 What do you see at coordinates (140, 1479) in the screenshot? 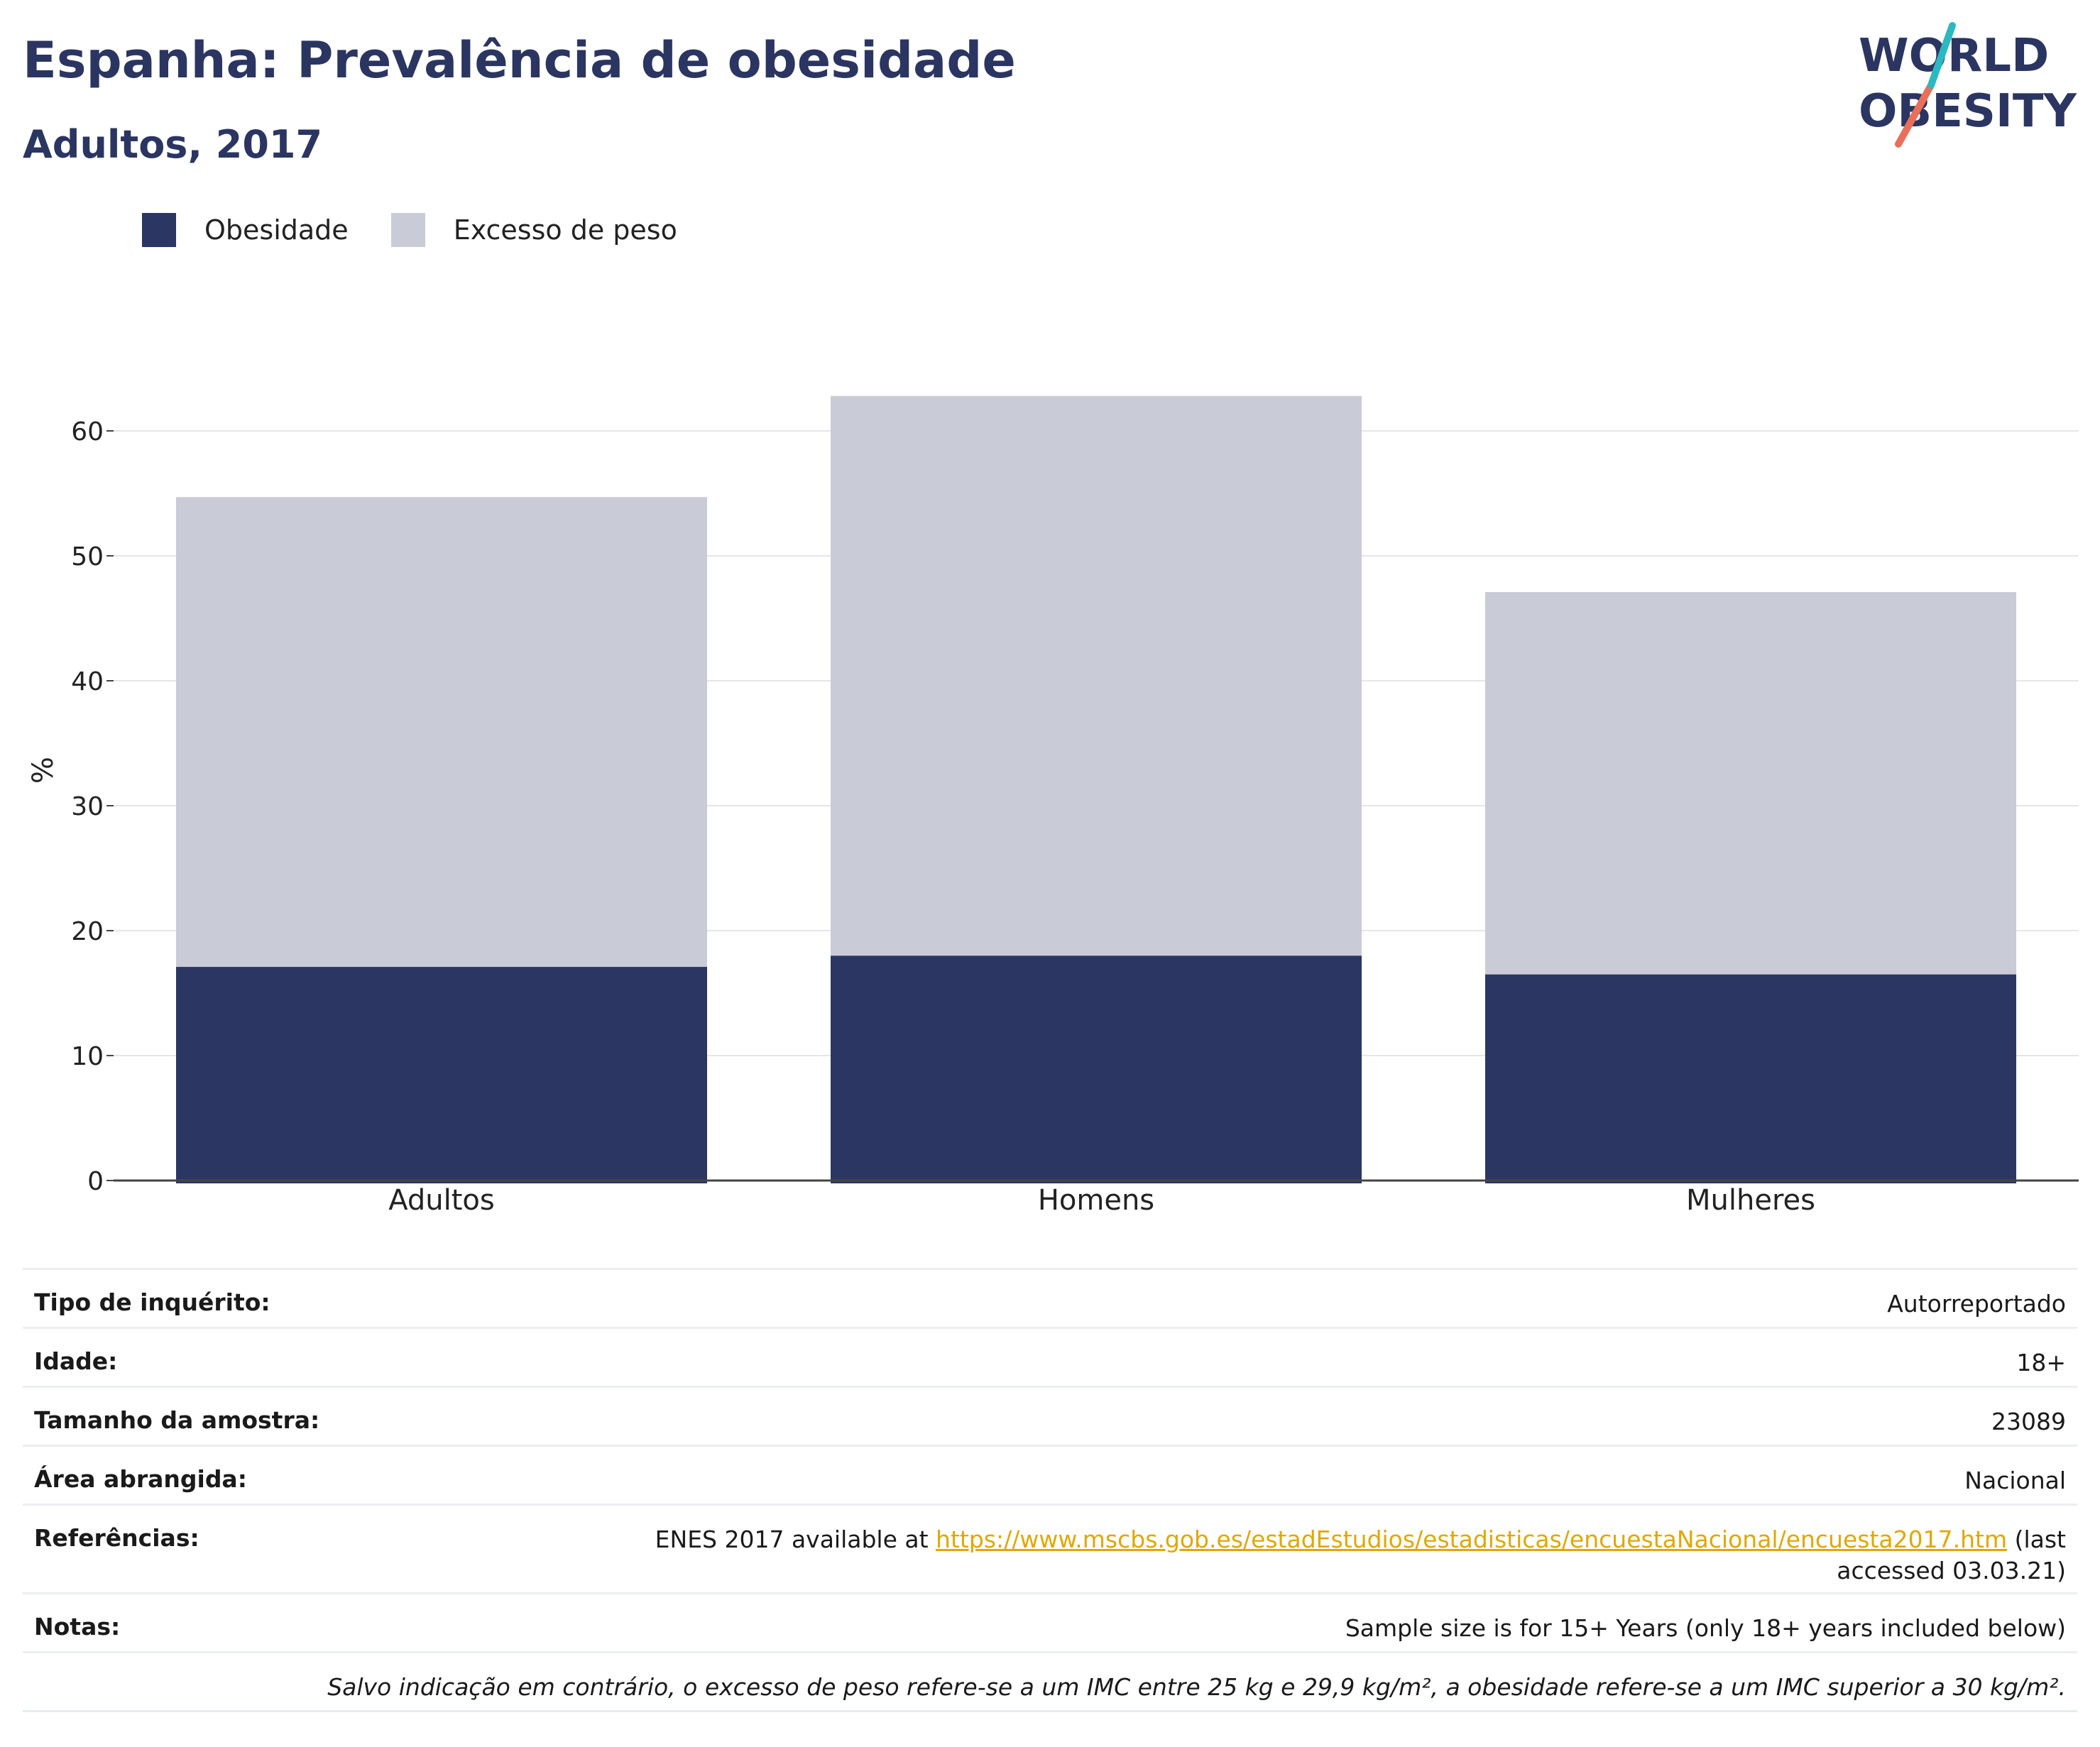
I see `info-label: Área abrangida:` at bounding box center [140, 1479].